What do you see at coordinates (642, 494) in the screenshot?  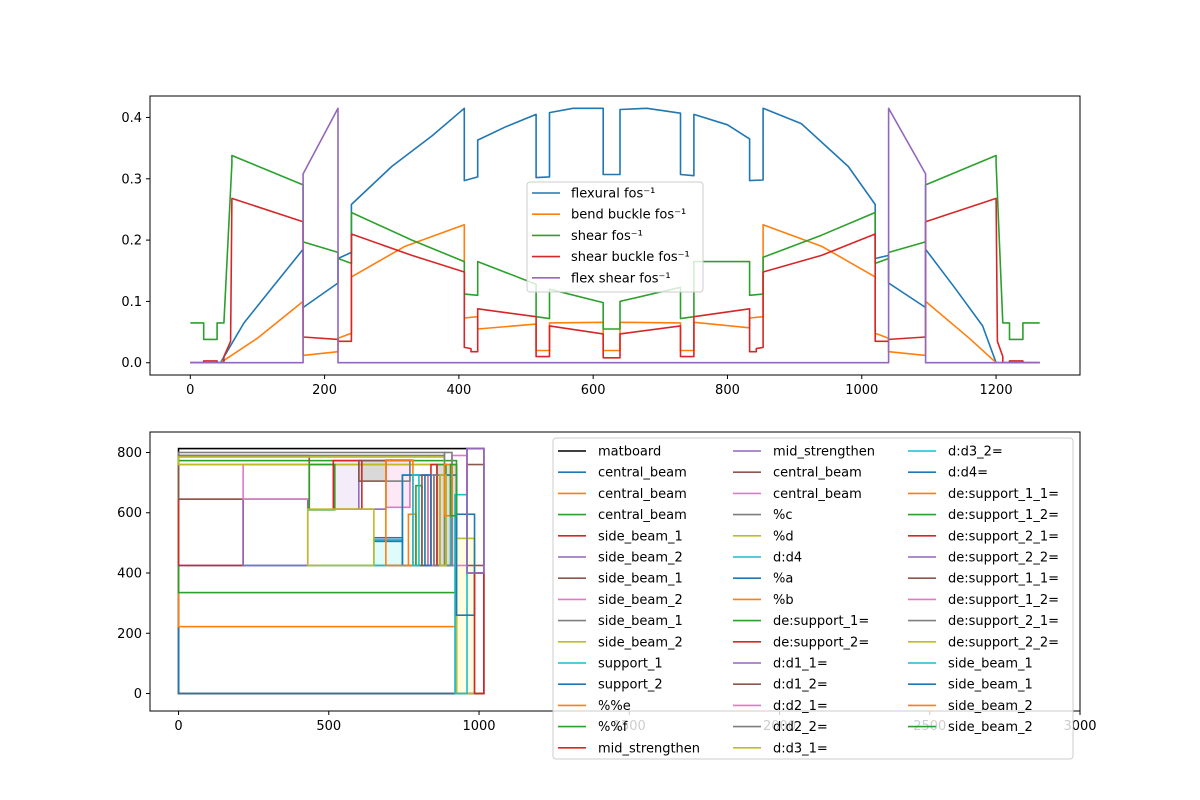 I see `legend-label-2: central_beam` at bounding box center [642, 494].